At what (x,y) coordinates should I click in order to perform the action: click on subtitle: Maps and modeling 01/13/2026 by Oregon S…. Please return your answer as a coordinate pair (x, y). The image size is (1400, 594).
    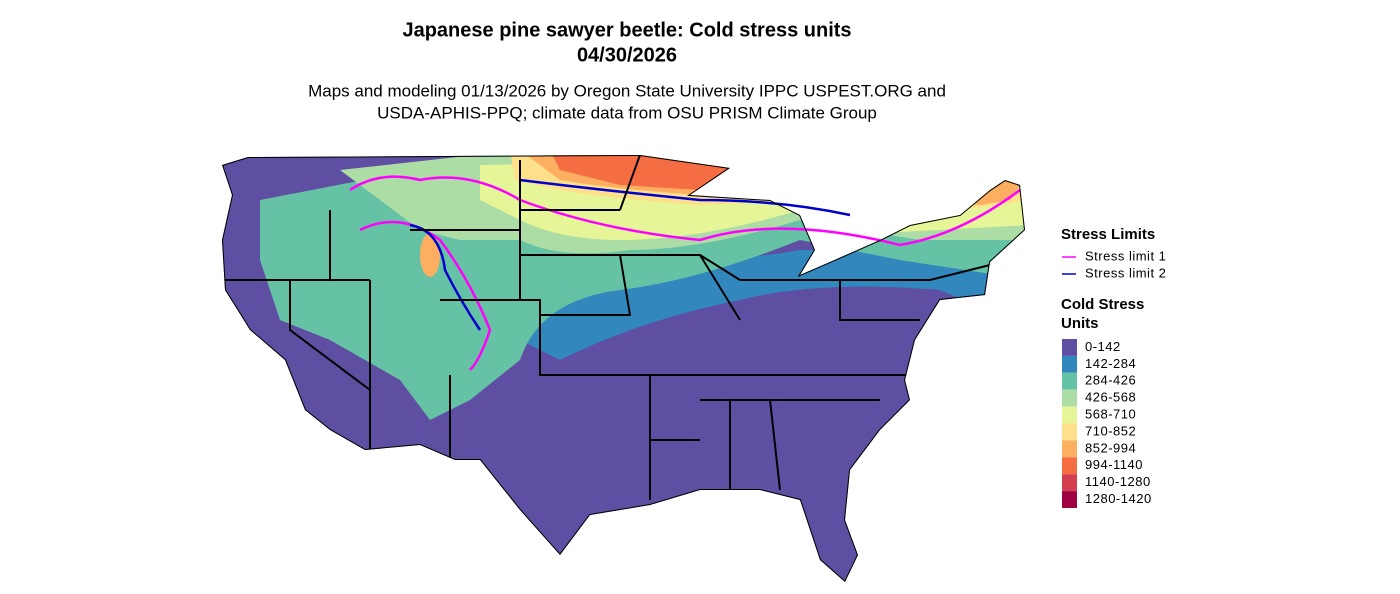
    Looking at the image, I should click on (627, 90).